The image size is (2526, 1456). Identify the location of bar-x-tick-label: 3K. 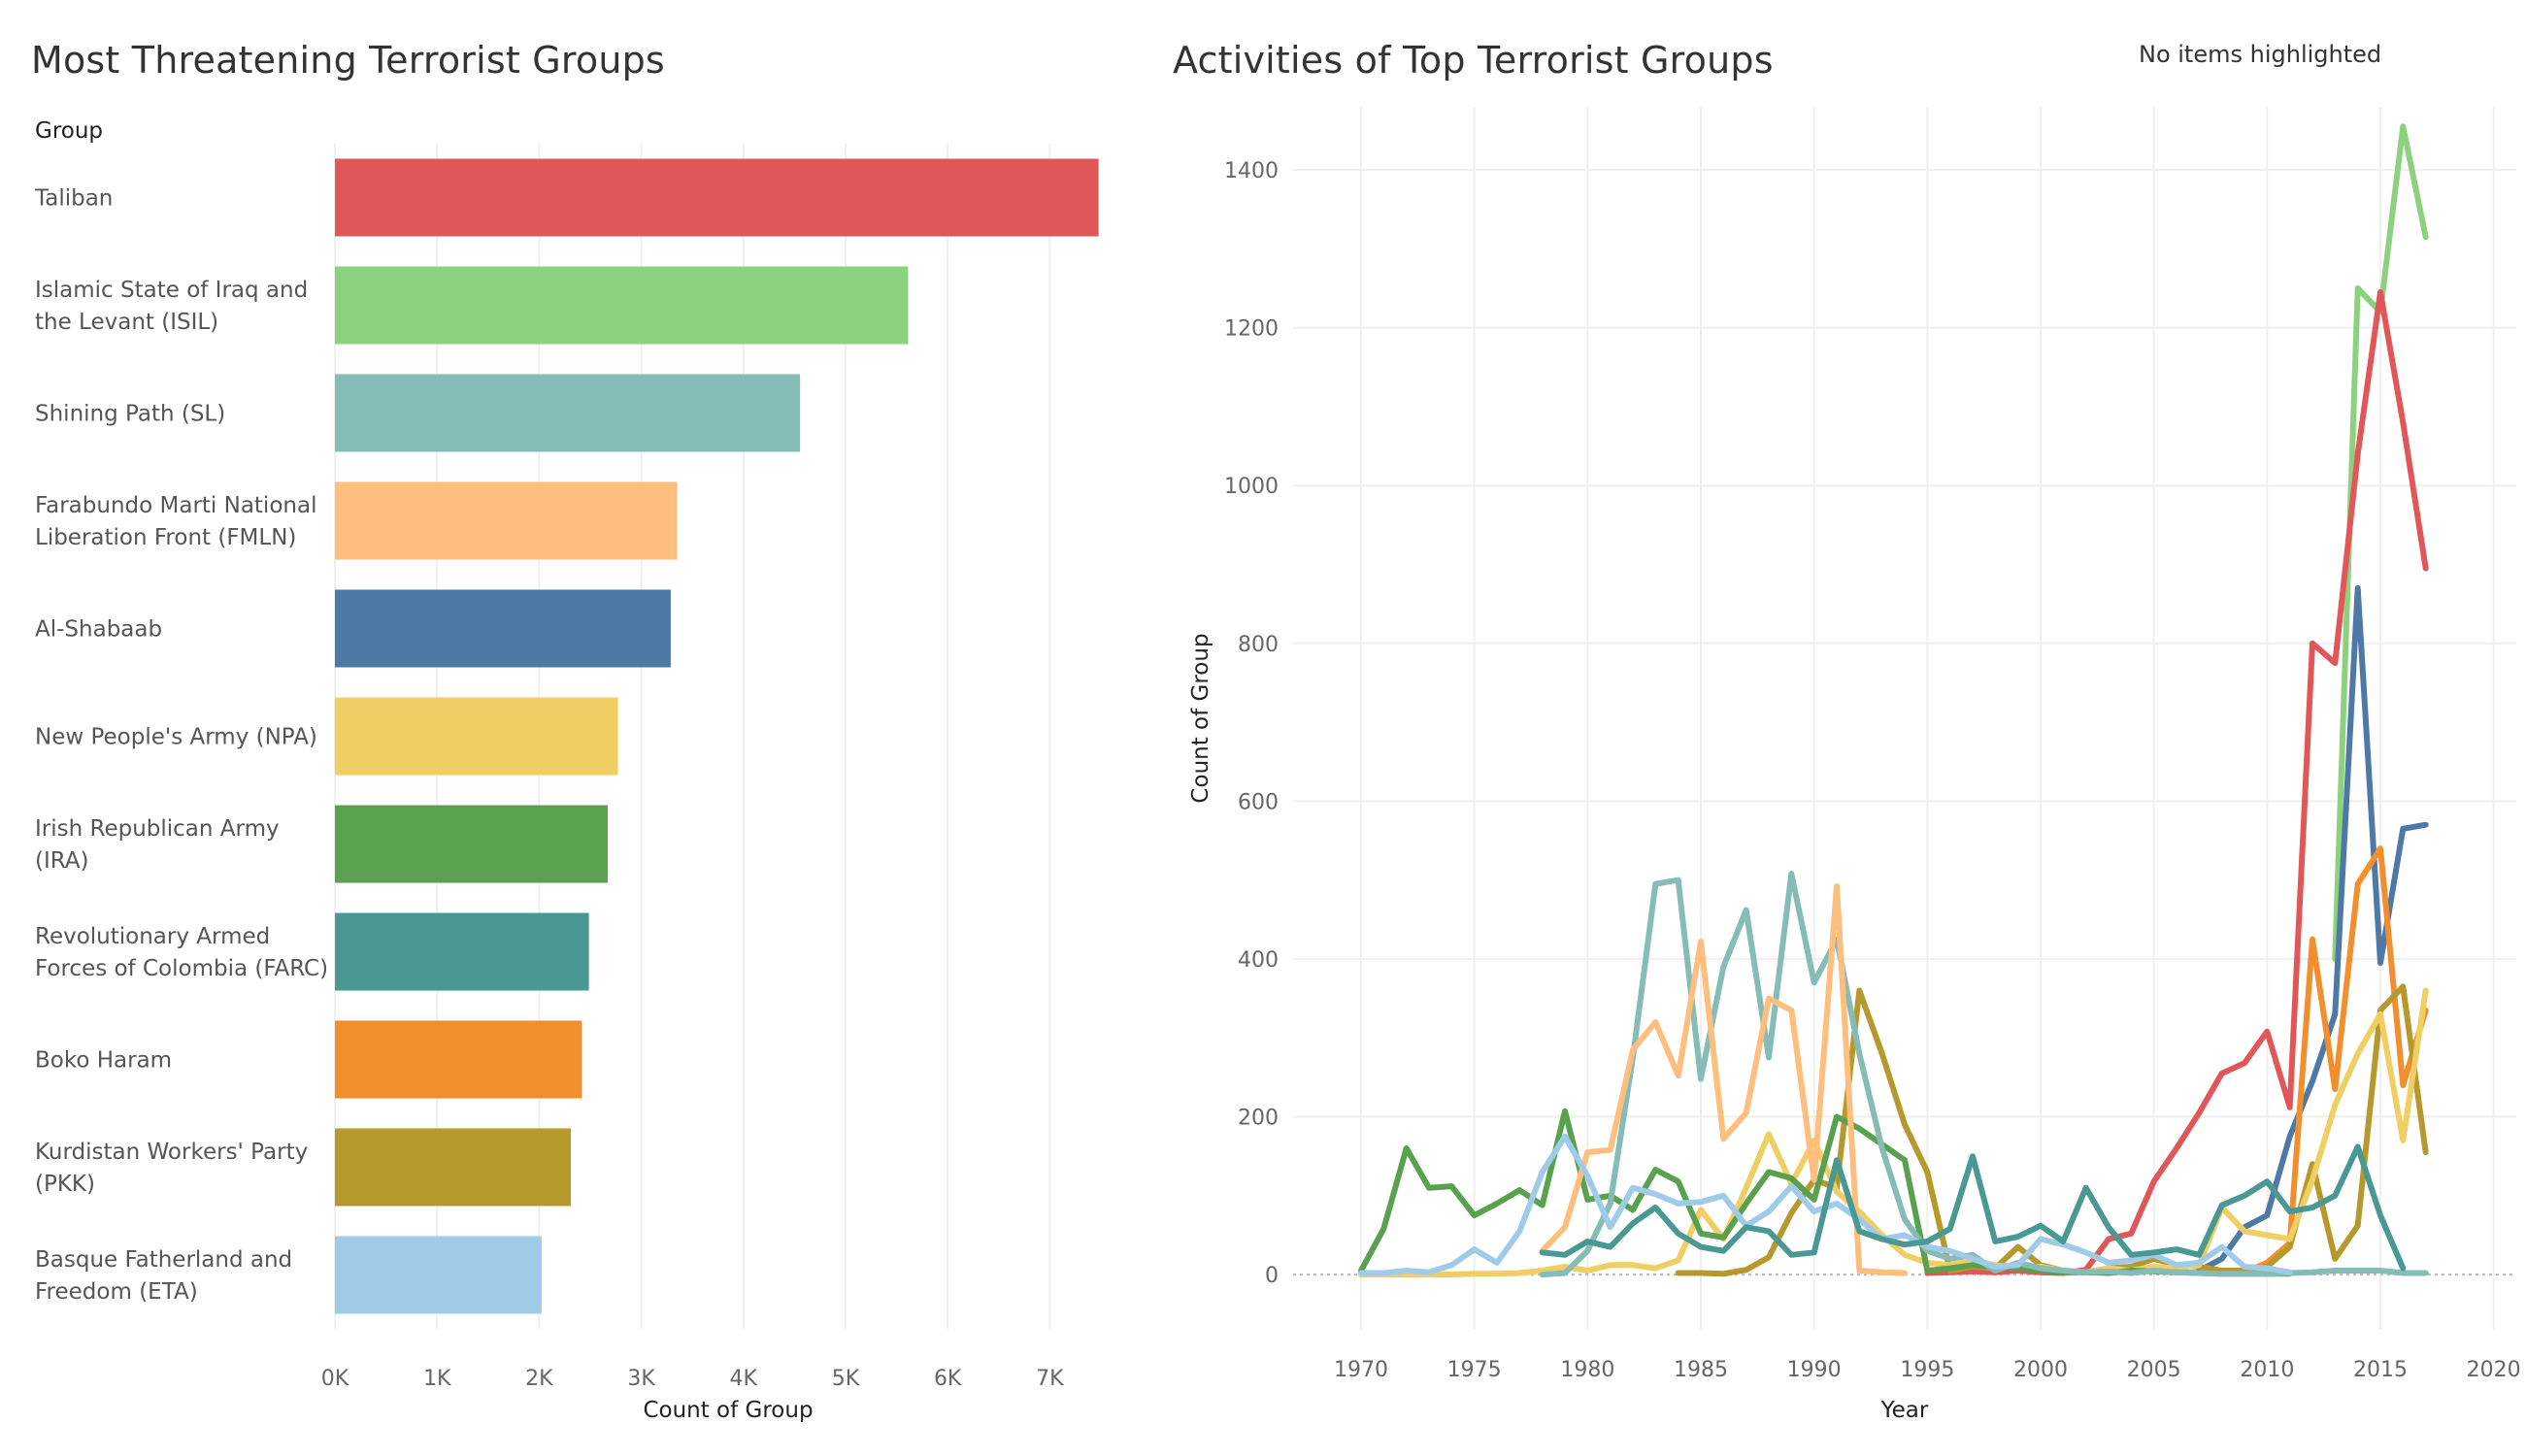
(641, 1379).